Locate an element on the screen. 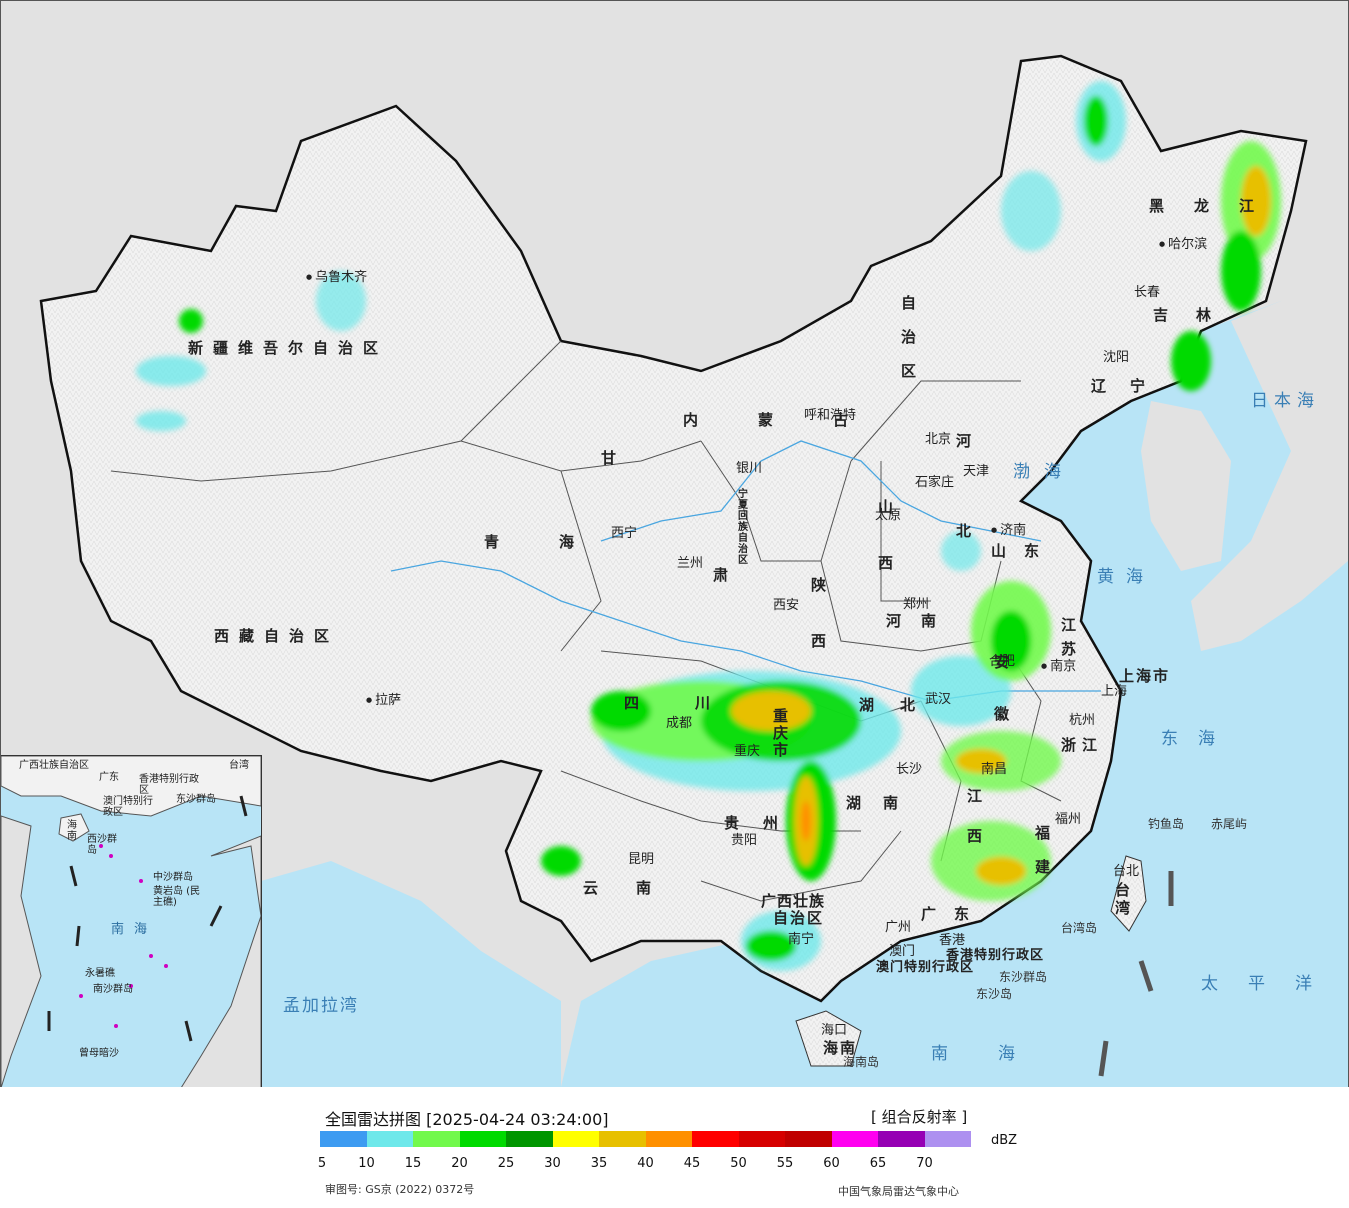 The height and width of the screenshot is (1208, 1349). legend-product: [ 组合反射率 ] is located at coordinates (919, 1117).